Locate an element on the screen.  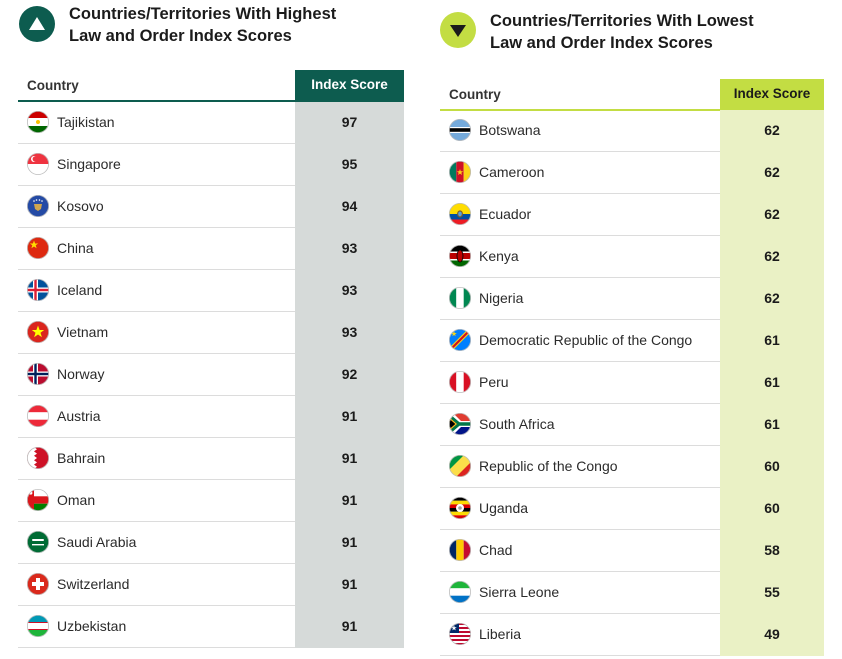
country-name: Botswana is located at coordinates (510, 130).